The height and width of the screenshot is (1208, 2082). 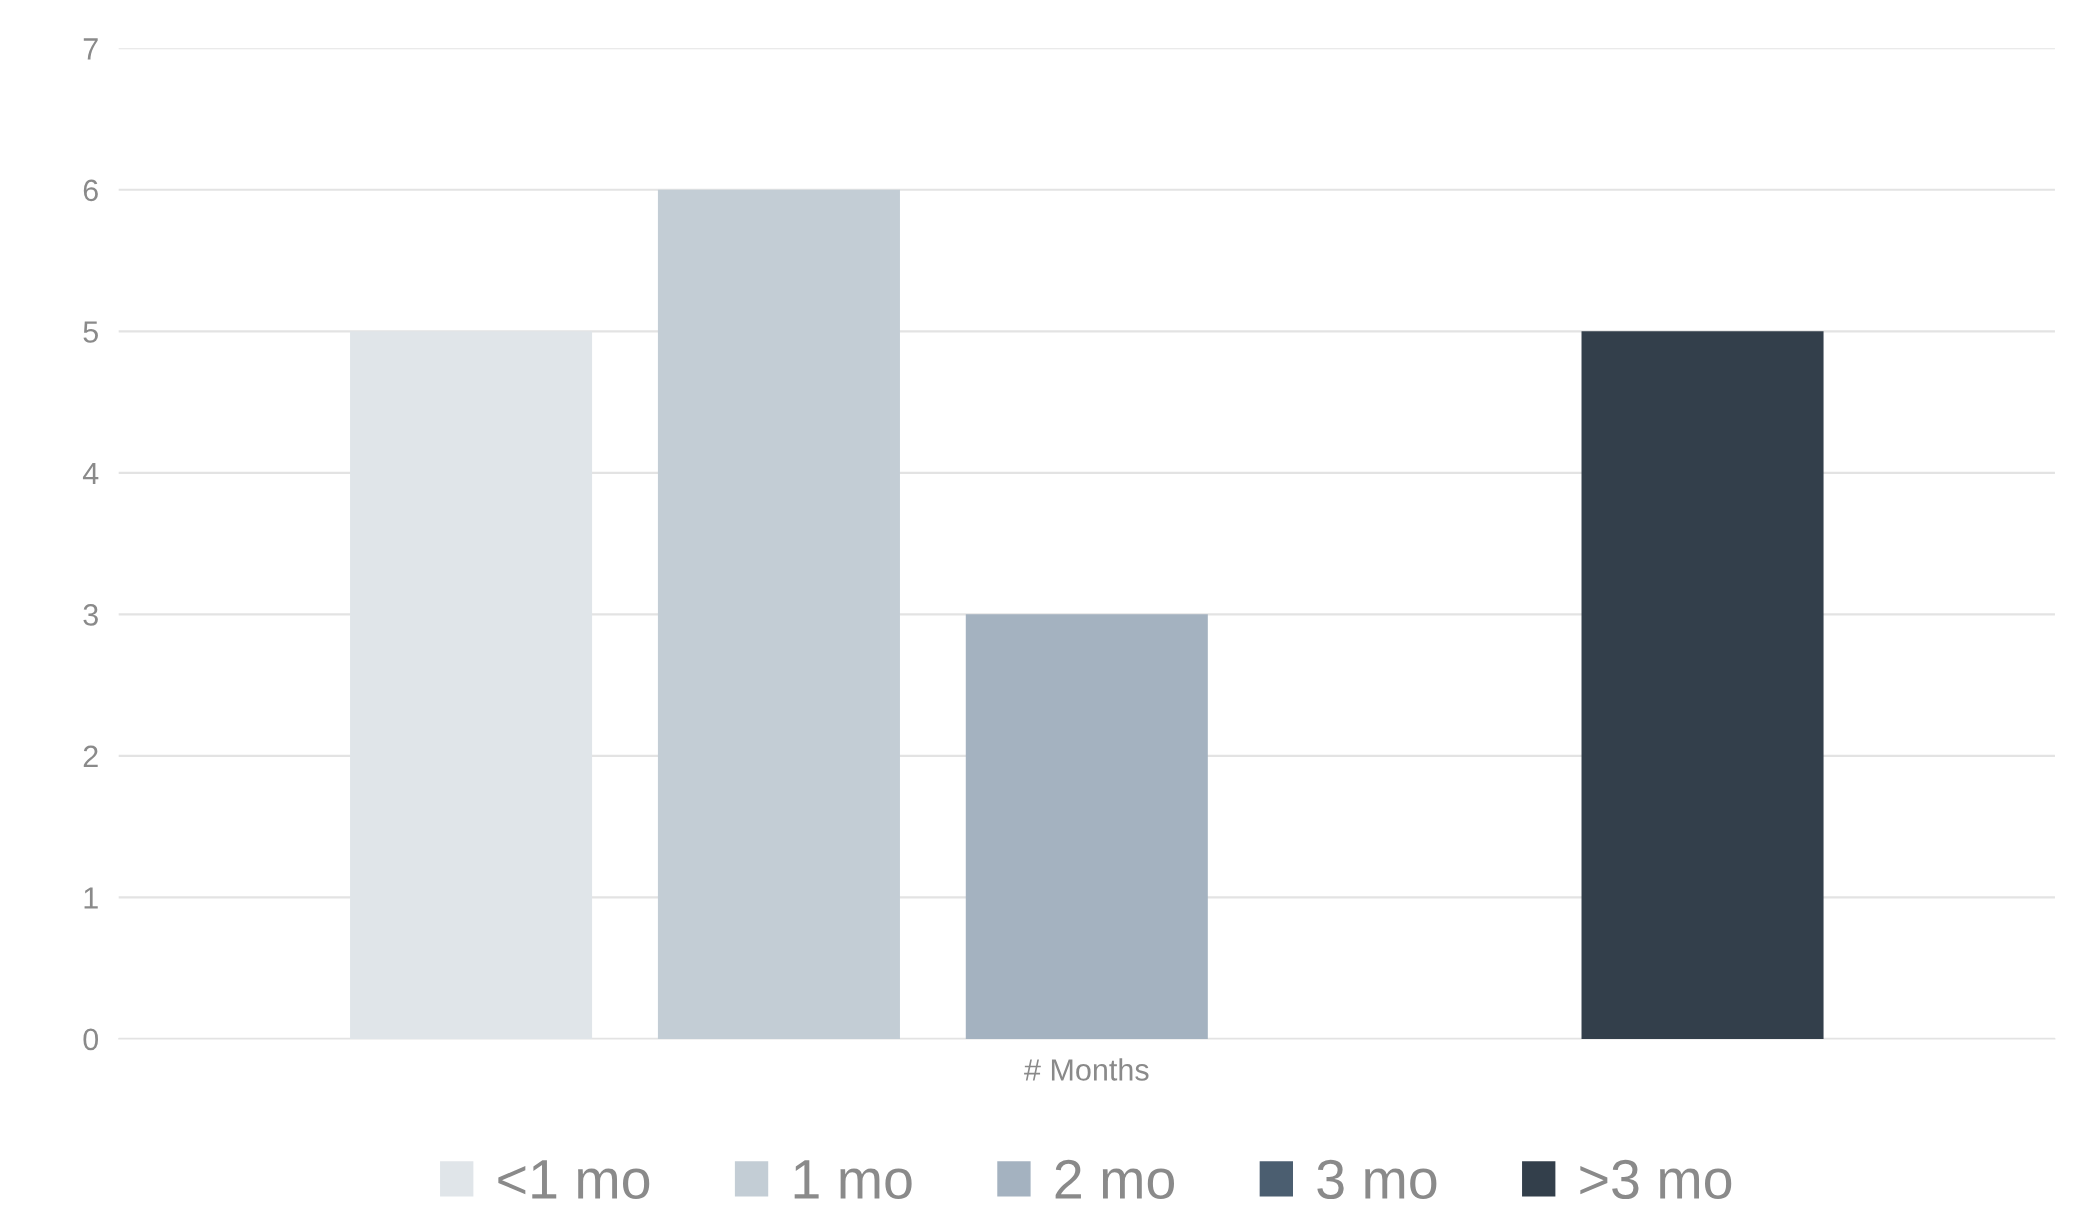 What do you see at coordinates (1377, 1179) in the screenshot?
I see `legend-label: 3 mo` at bounding box center [1377, 1179].